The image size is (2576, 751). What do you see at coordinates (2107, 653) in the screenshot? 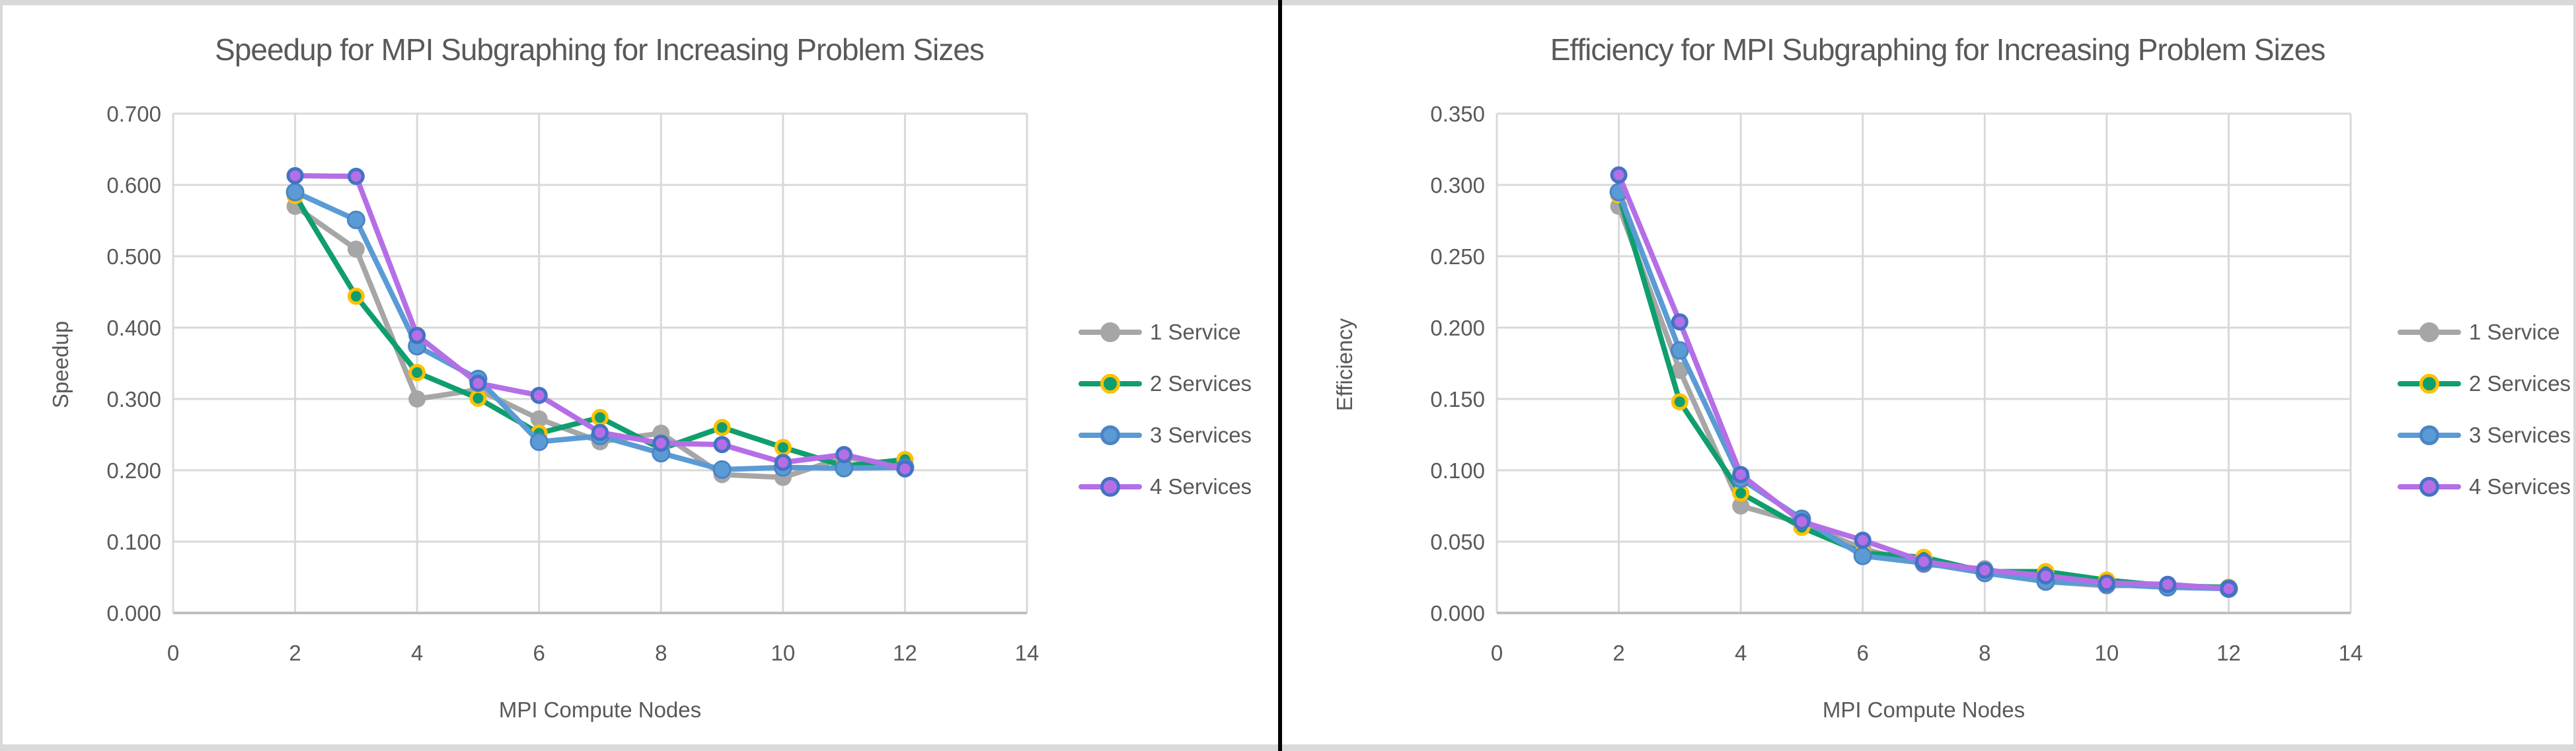
I see `x-tick-label: 10` at bounding box center [2107, 653].